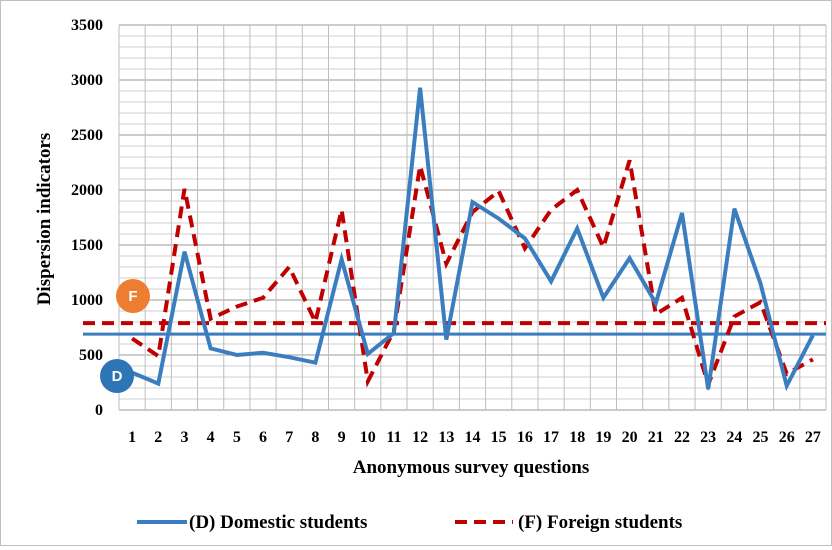 The width and height of the screenshot is (832, 550). What do you see at coordinates (44, 219) in the screenshot?
I see `y-axis-label: Dispersion indicators` at bounding box center [44, 219].